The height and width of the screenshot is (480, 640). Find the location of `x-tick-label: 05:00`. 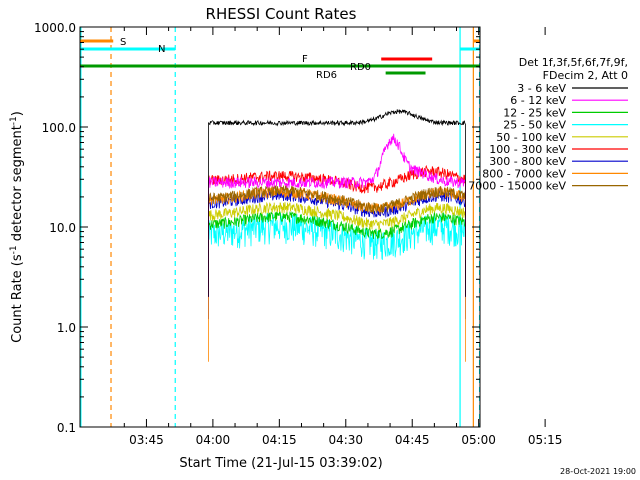

x-tick-label: 05:00 is located at coordinates (478, 440).